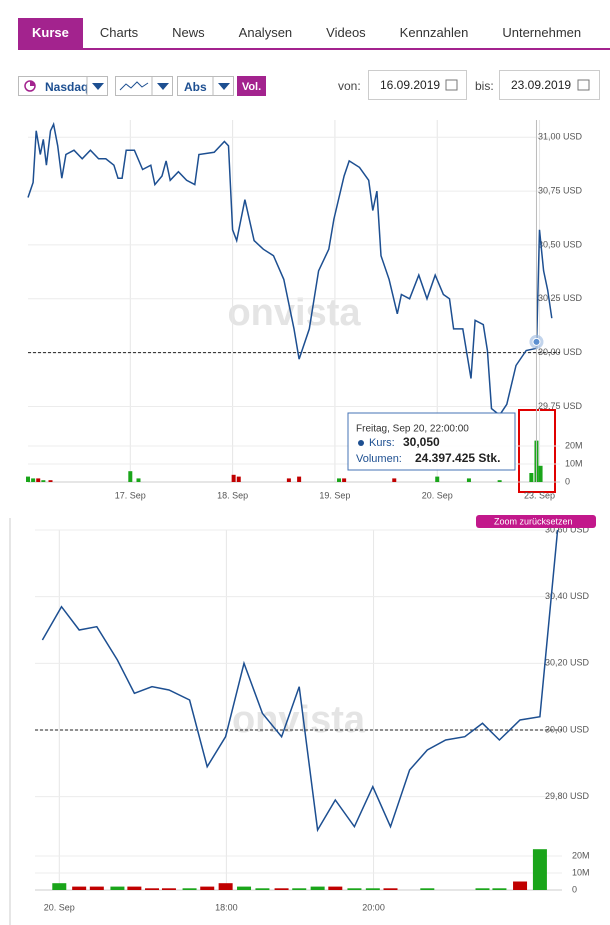 This screenshot has height=925, width=610. What do you see at coordinates (144, 86) in the screenshot?
I see `chart-type-select` at bounding box center [144, 86].